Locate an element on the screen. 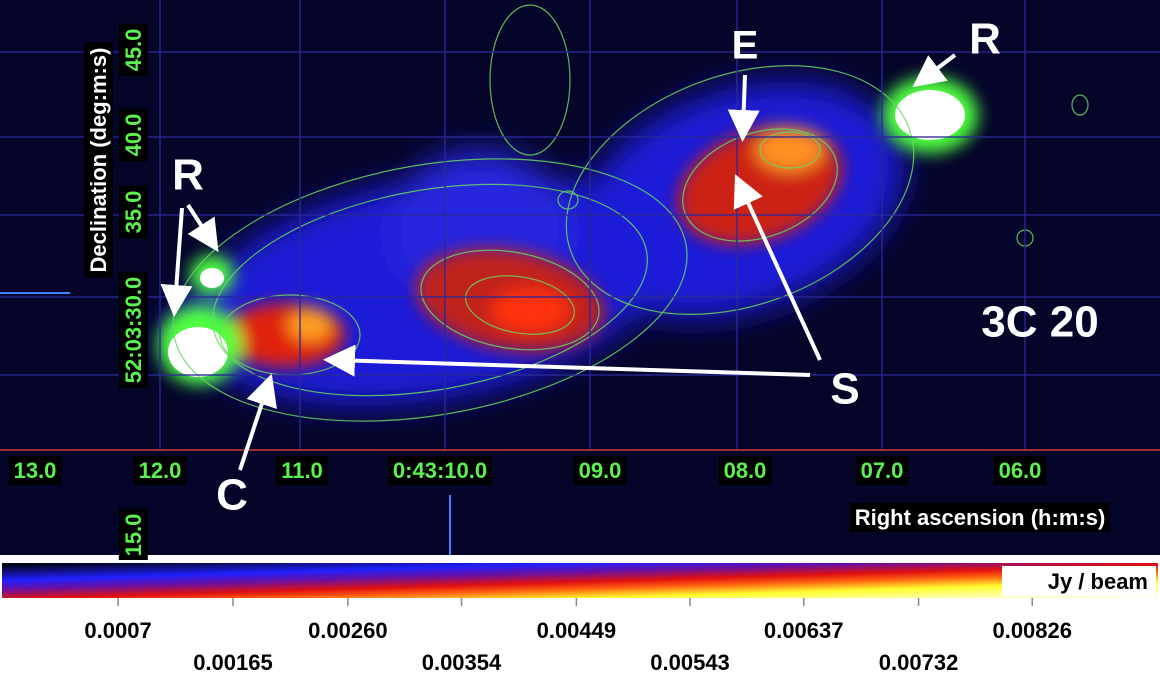  annotation: E is located at coordinates (745, 46).